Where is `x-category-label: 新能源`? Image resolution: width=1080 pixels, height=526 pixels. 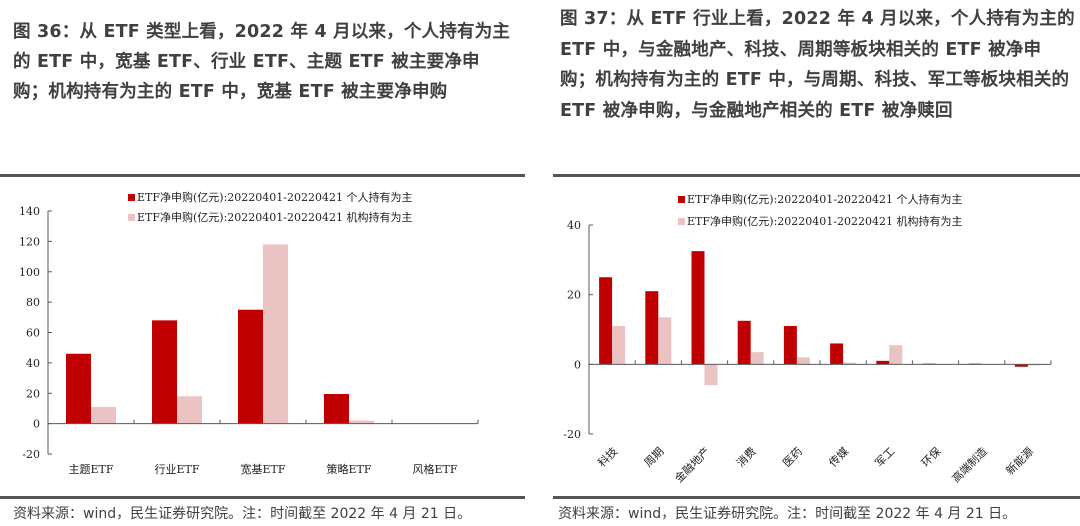
x-category-label: 新能源 is located at coordinates (1019, 460).